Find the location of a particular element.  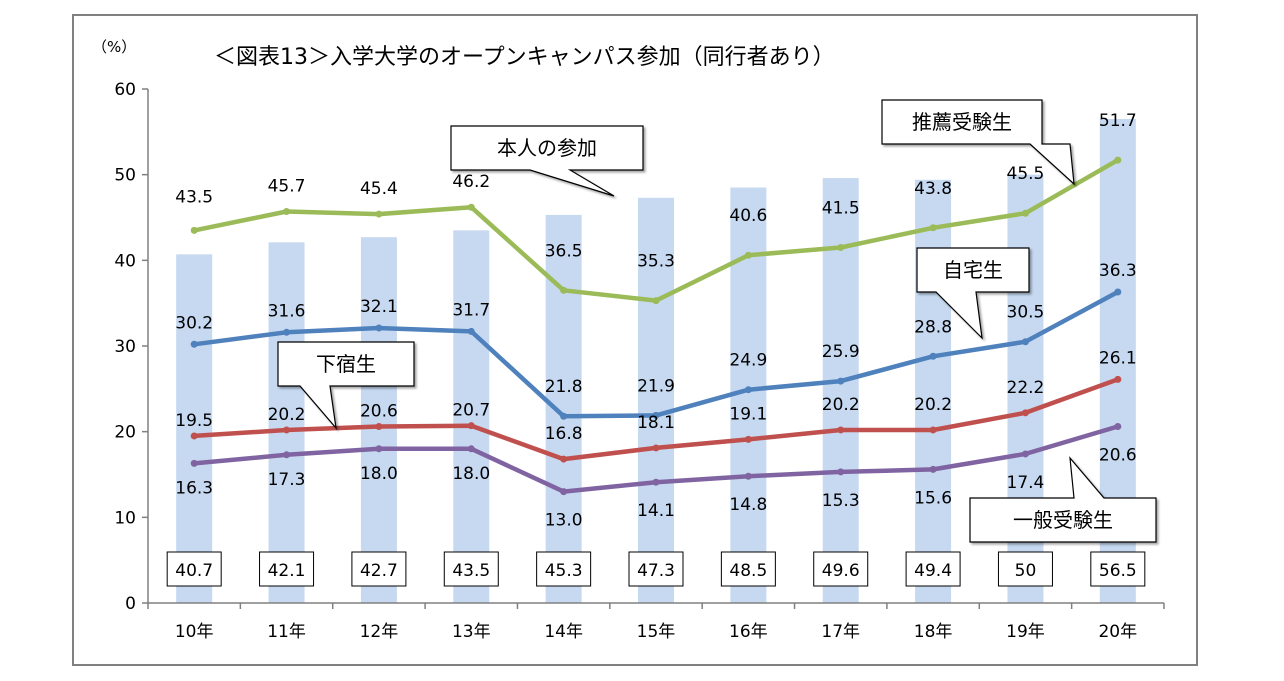

bar-value-label: 45.3 is located at coordinates (564, 571).